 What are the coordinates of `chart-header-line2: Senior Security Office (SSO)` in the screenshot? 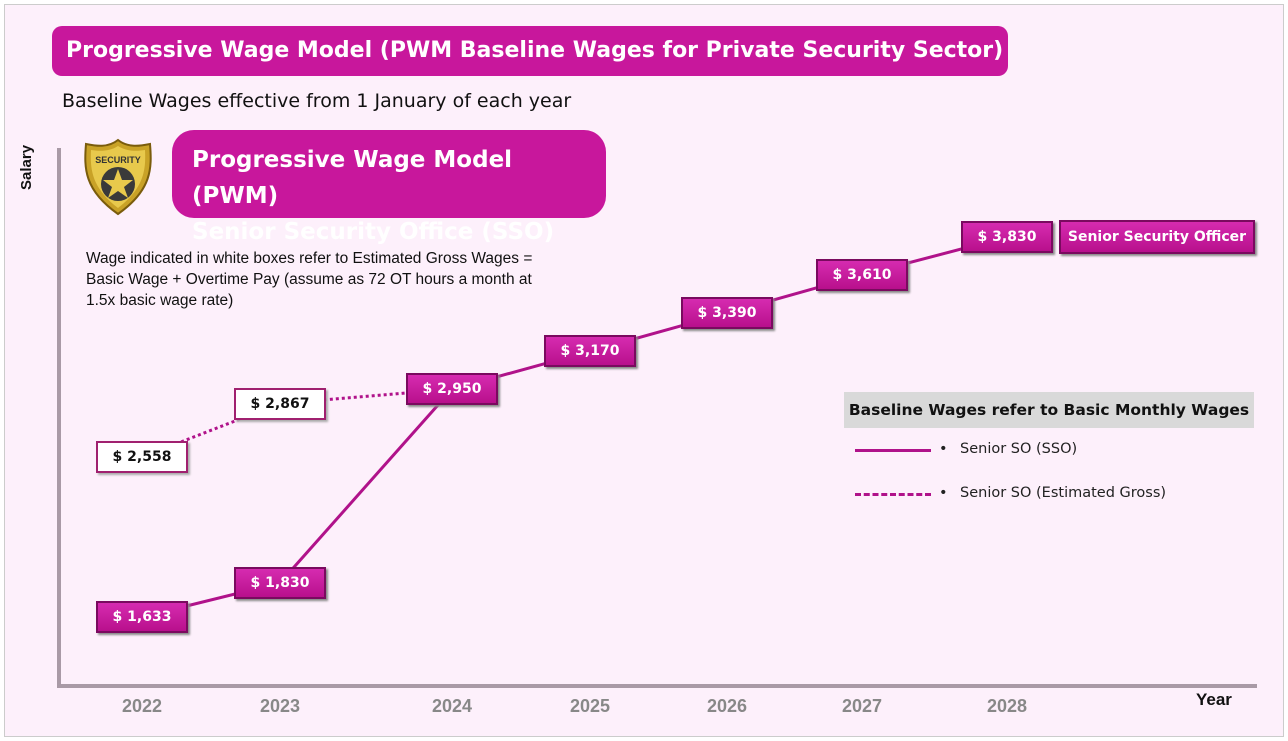 It's located at (373, 232).